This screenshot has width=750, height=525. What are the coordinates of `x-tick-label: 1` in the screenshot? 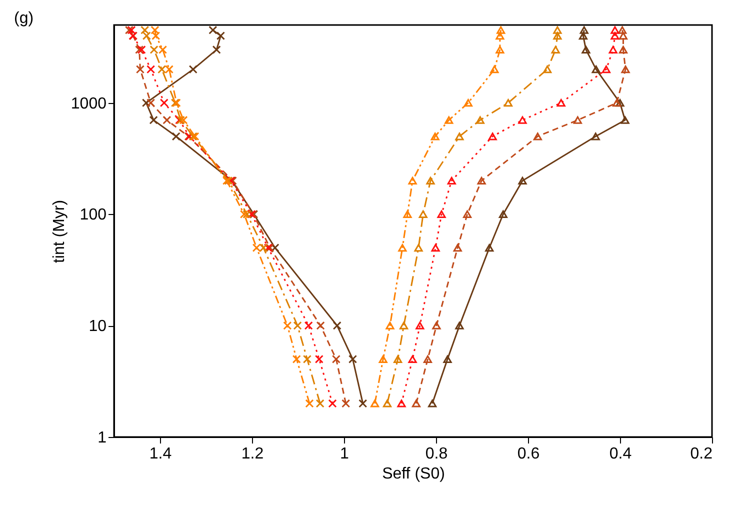 It's located at (345, 454).